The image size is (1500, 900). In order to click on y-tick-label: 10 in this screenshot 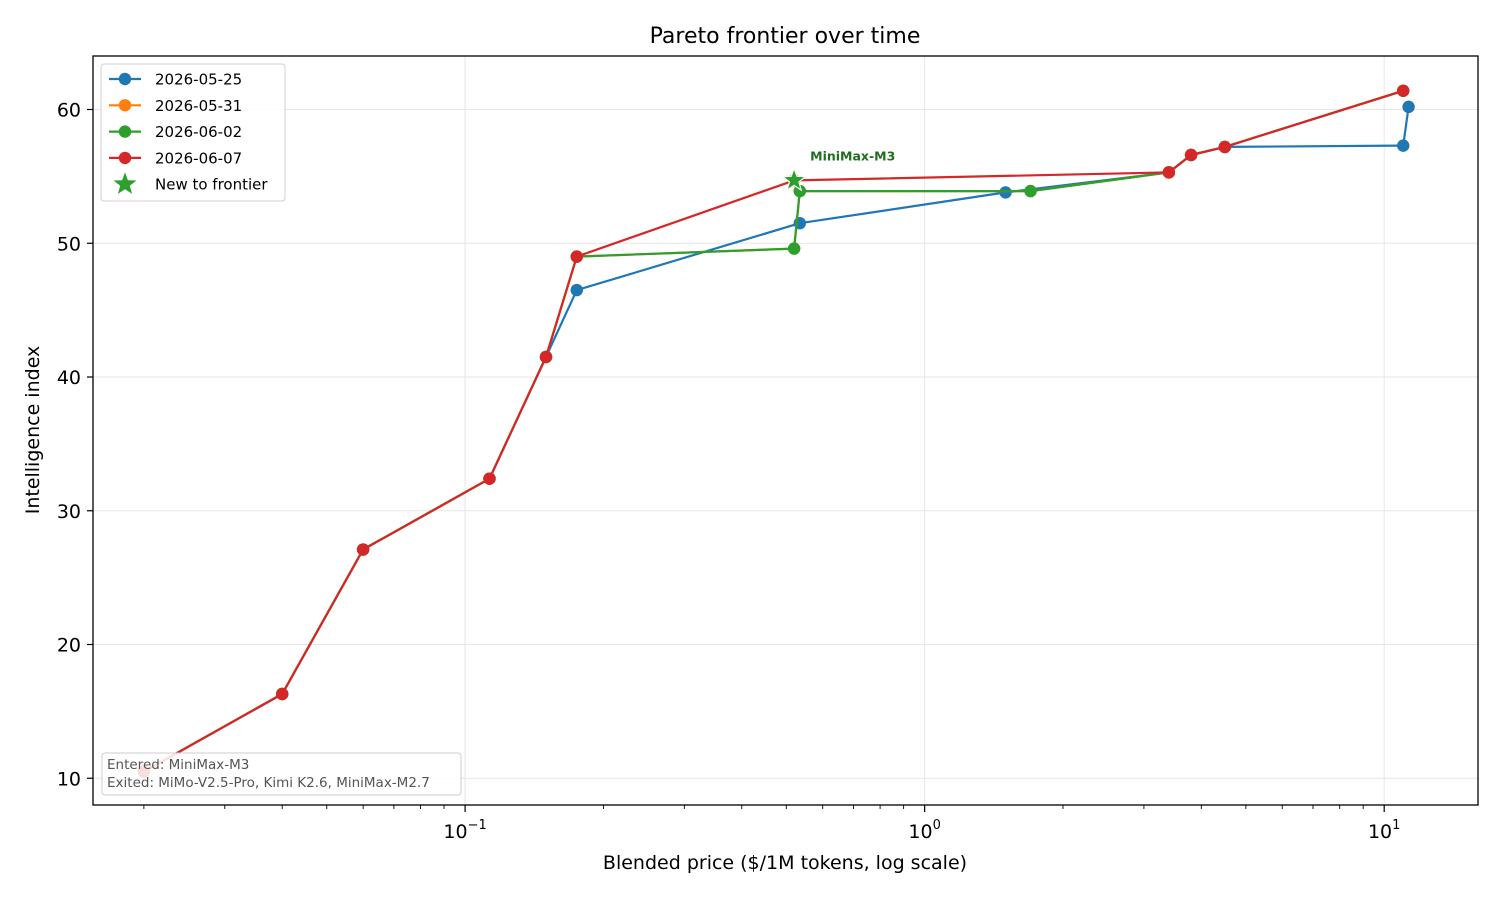, I will do `click(69, 779)`.